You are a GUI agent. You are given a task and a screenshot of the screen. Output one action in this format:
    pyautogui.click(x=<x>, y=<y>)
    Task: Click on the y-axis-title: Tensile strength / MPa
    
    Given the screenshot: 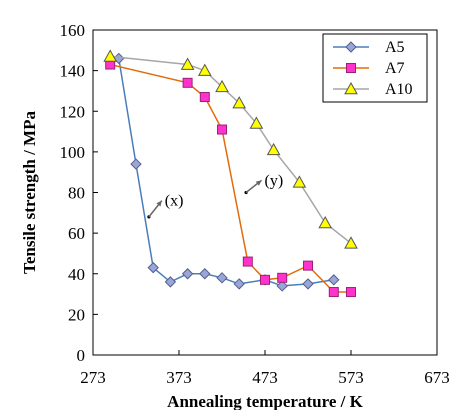 What is the action you would take?
    pyautogui.click(x=29, y=192)
    